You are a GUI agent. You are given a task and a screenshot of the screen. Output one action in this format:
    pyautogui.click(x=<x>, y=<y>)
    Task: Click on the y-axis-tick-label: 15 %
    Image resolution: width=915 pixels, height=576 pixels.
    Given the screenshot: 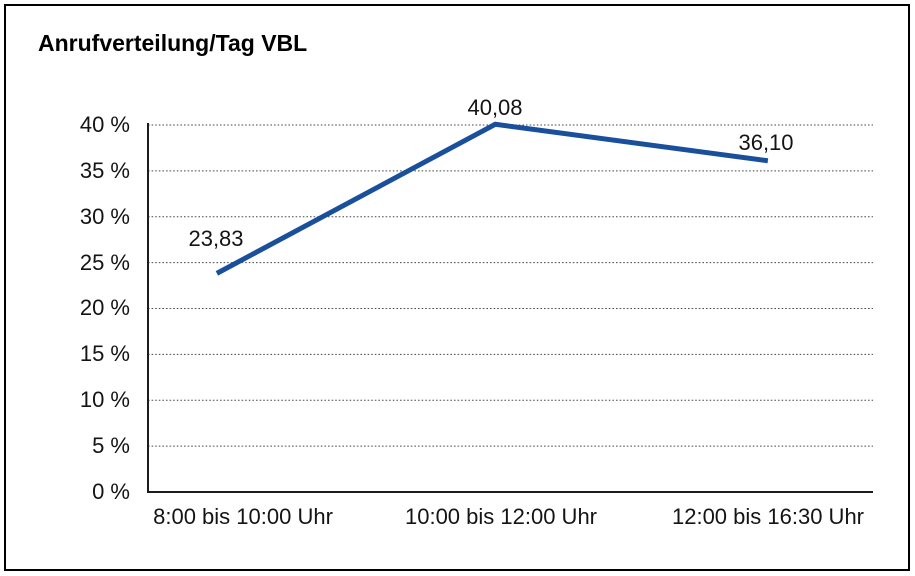 What is the action you would take?
    pyautogui.click(x=104, y=353)
    